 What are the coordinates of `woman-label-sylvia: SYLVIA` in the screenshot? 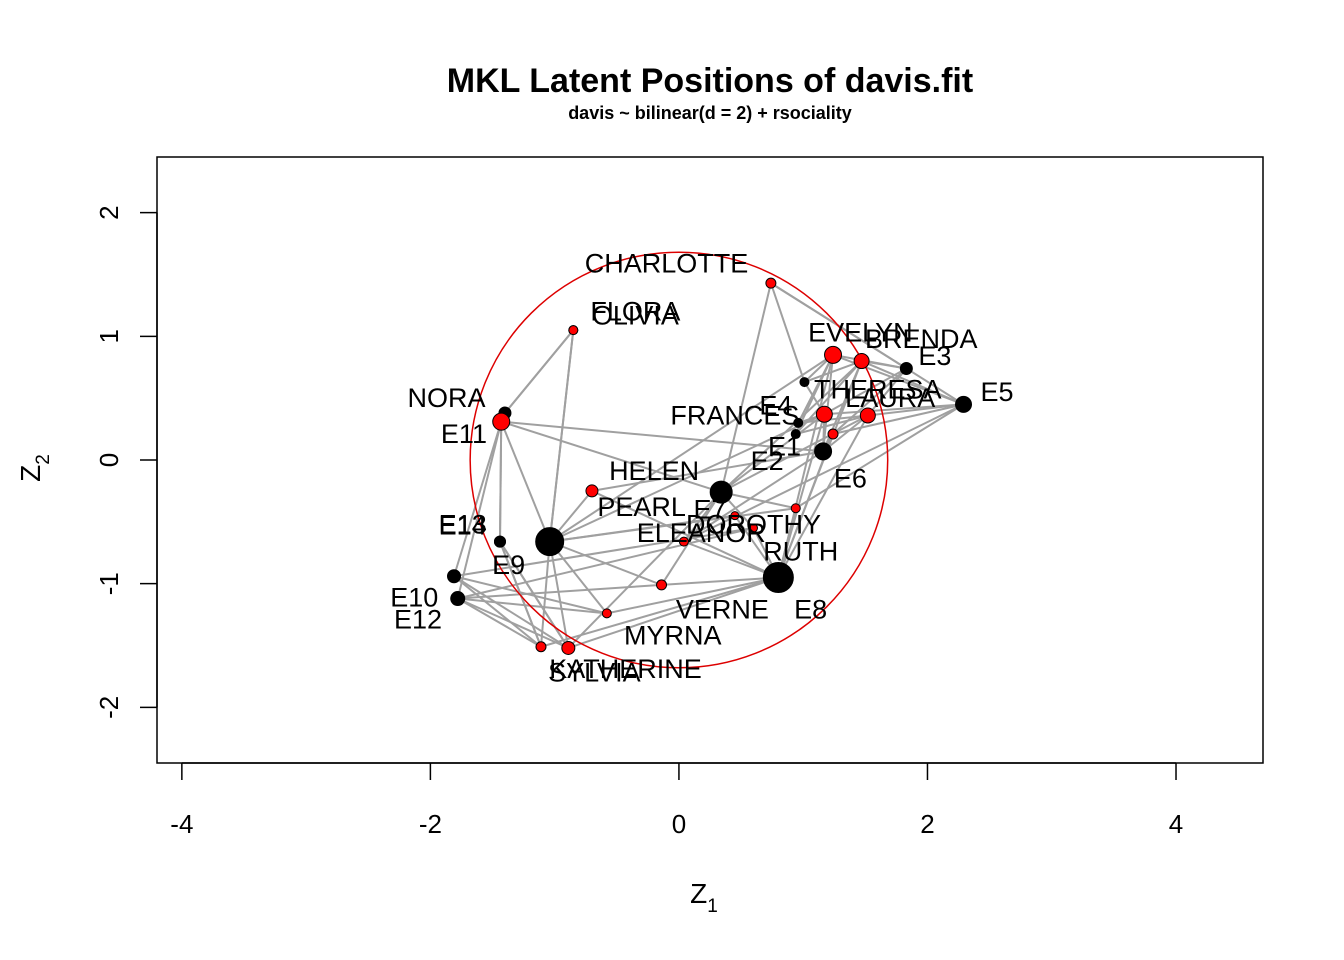 It's located at (594, 673).